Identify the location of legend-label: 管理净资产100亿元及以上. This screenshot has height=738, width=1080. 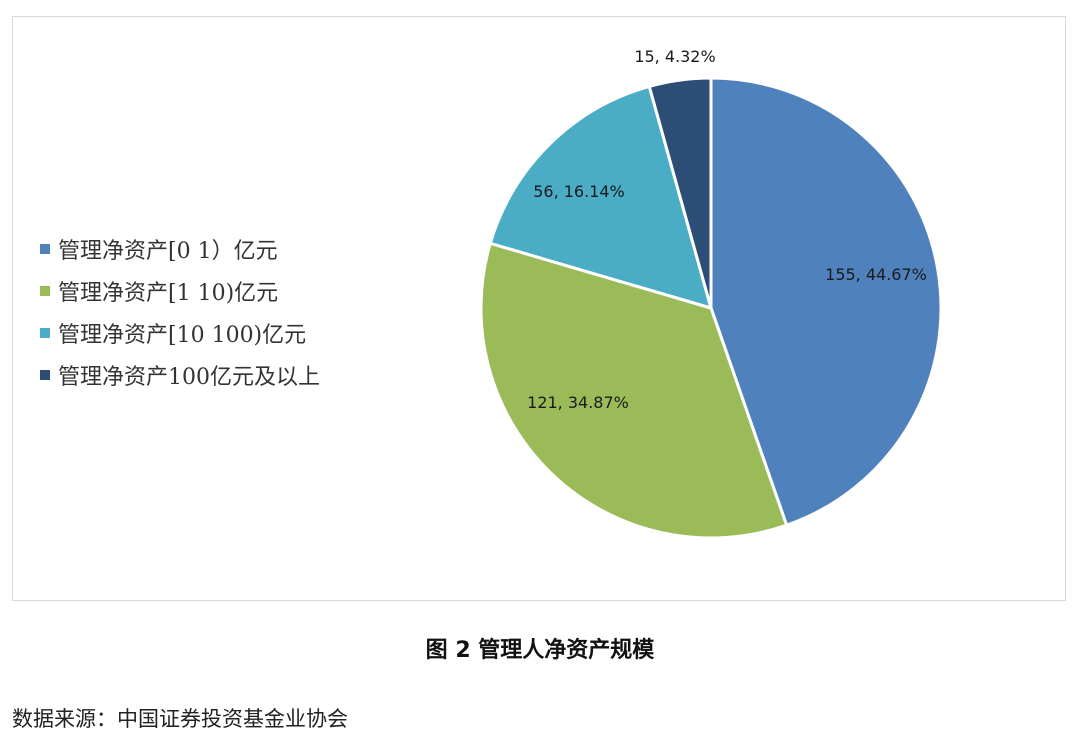
(189, 377).